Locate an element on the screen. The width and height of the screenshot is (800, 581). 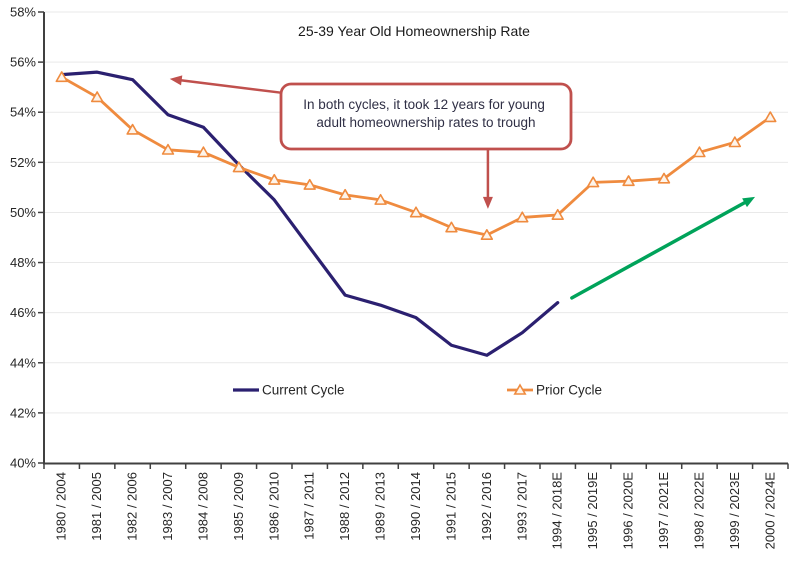
x-tick-label: 1981 / 2005 is located at coordinates (96, 506).